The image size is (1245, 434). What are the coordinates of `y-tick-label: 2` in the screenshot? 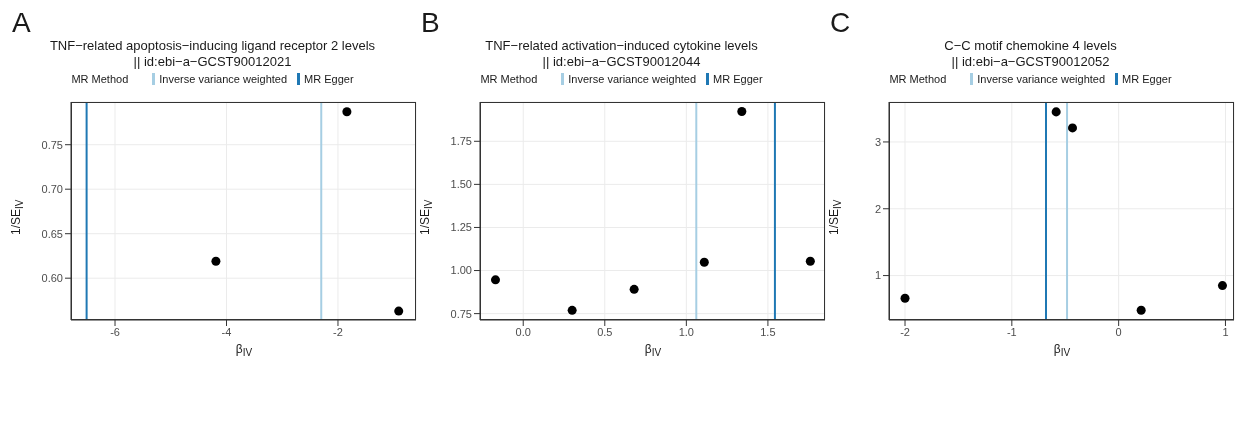 It's located at (877, 208).